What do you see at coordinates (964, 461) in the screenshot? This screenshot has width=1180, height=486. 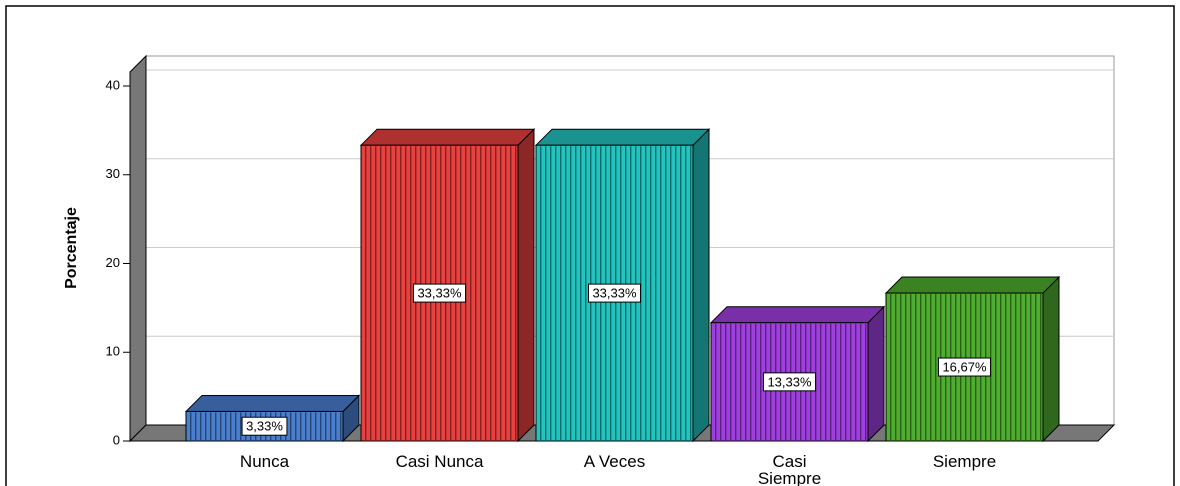 I see `x-tick-label: Siempre` at bounding box center [964, 461].